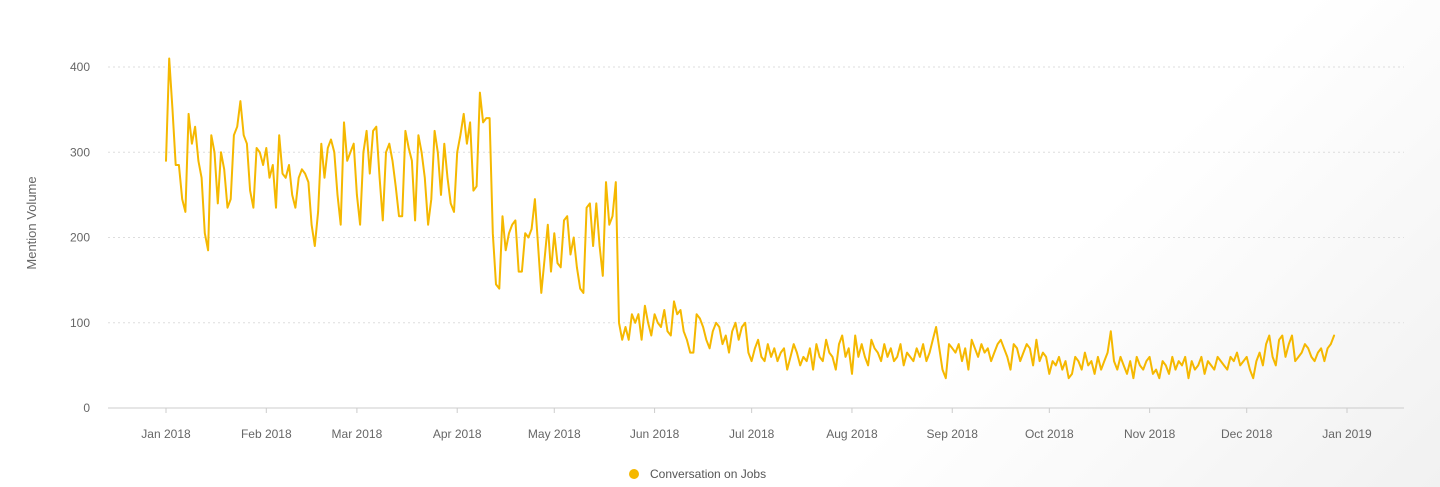  What do you see at coordinates (1347, 434) in the screenshot?
I see `x-tick-label: Jan 2019` at bounding box center [1347, 434].